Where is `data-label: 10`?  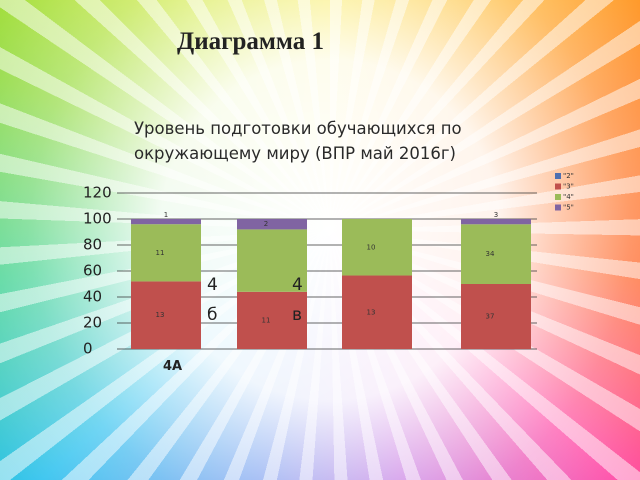 data-label: 10 is located at coordinates (371, 247).